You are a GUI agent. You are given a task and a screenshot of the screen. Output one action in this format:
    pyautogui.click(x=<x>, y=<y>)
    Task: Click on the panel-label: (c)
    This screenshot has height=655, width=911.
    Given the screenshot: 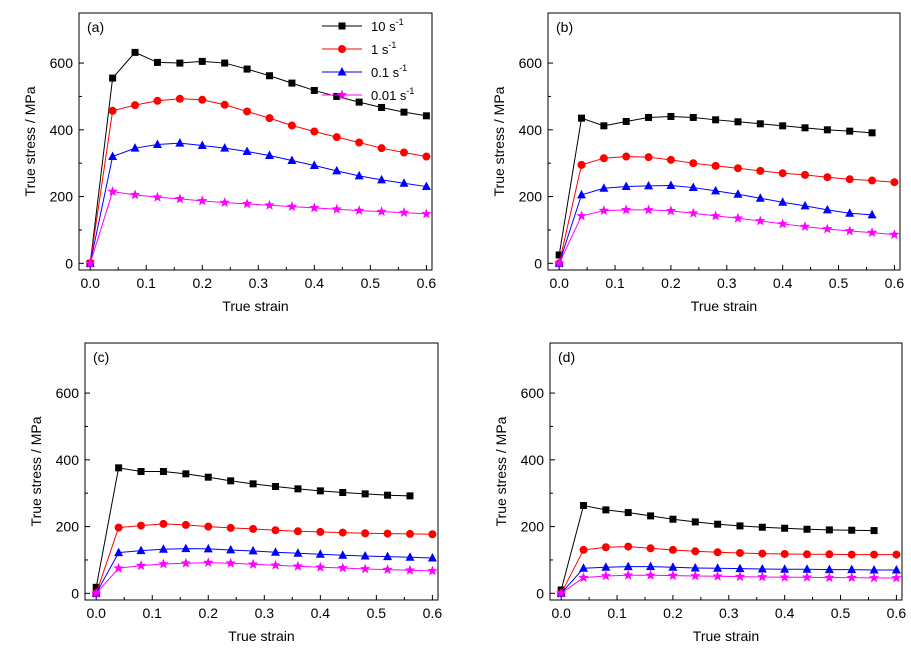 What is the action you would take?
    pyautogui.click(x=101, y=357)
    